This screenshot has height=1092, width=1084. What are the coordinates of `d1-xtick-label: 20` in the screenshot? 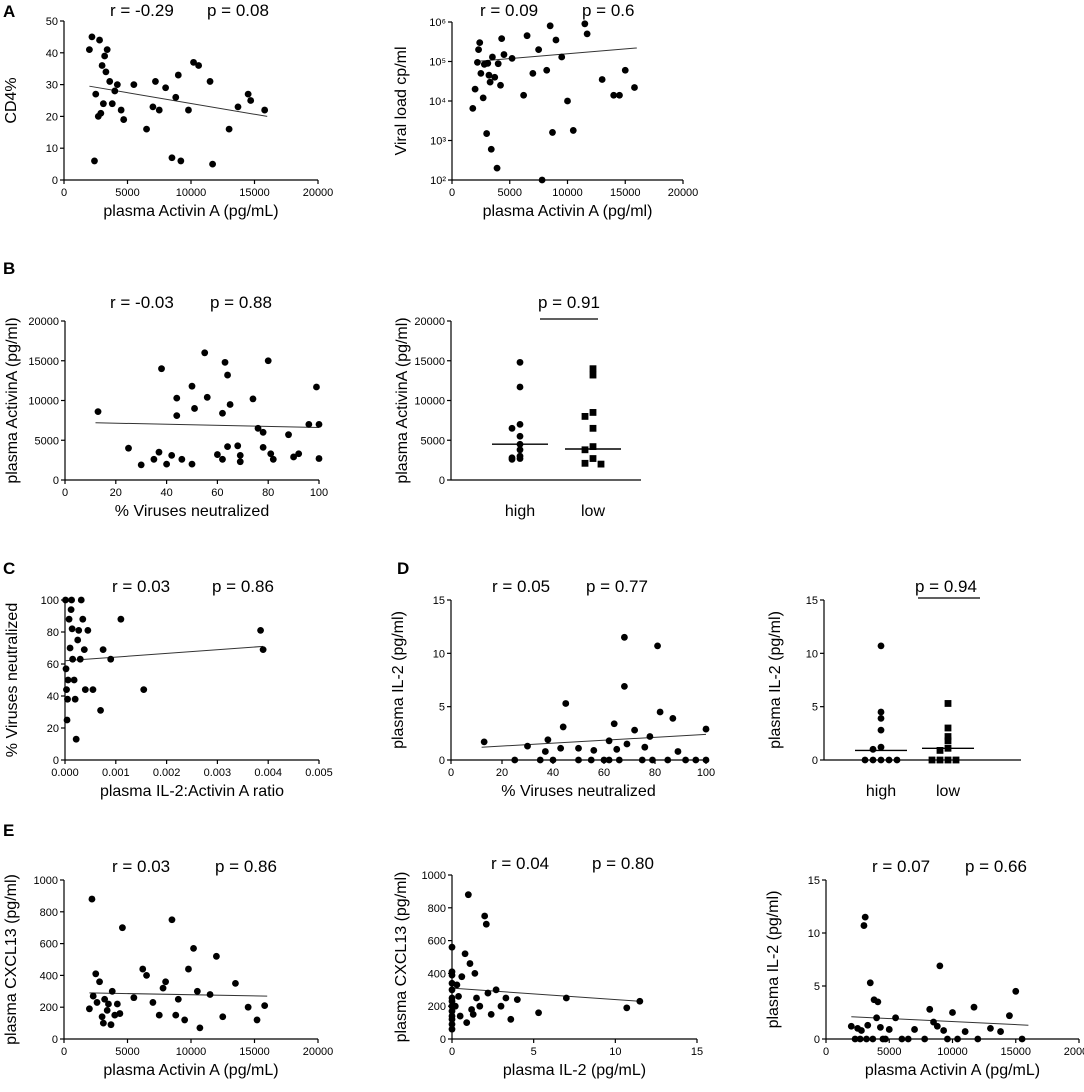 It's located at (502, 773).